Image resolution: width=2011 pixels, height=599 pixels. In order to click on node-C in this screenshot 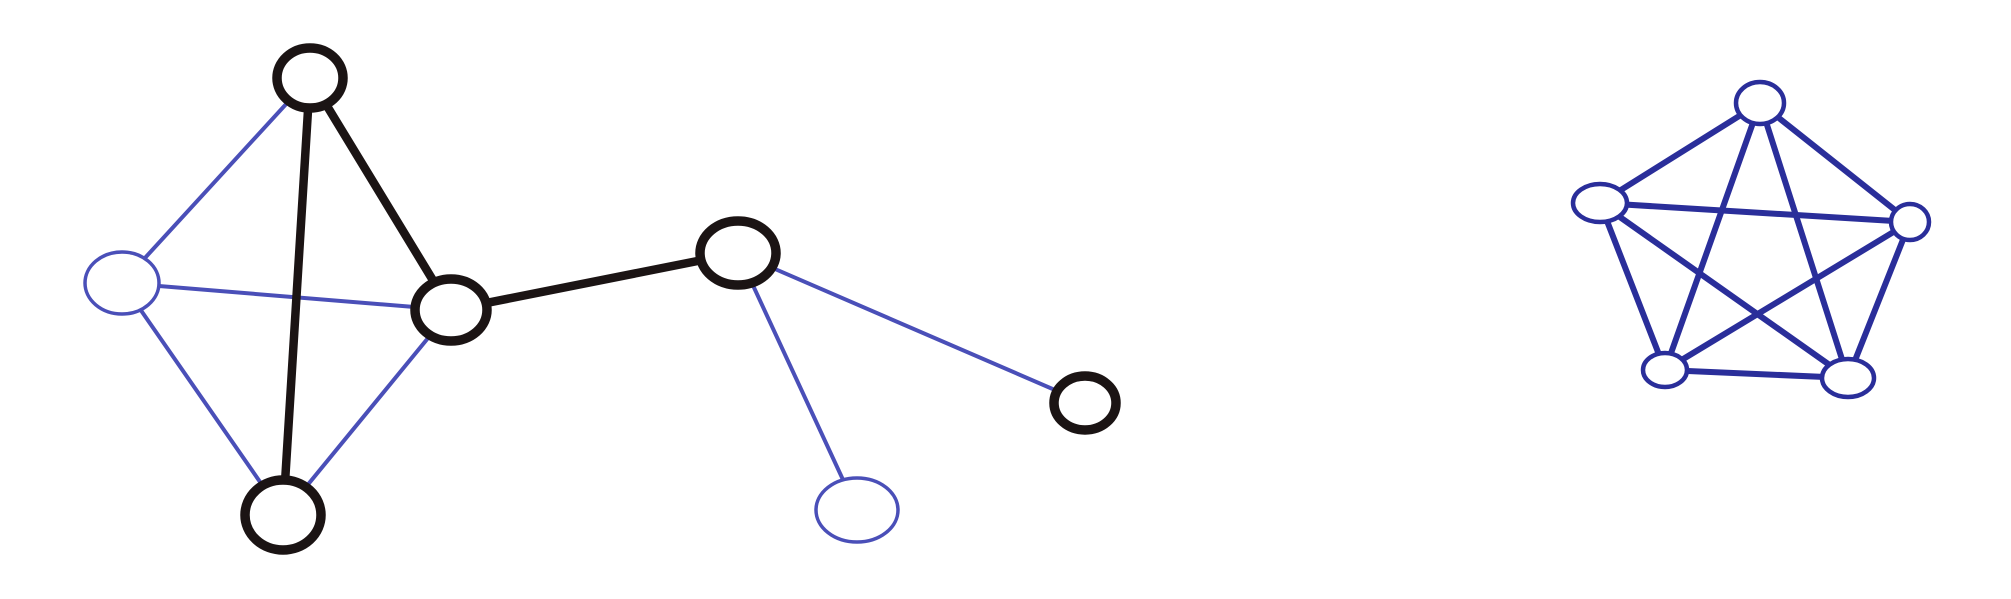, I will do `click(451, 310)`.